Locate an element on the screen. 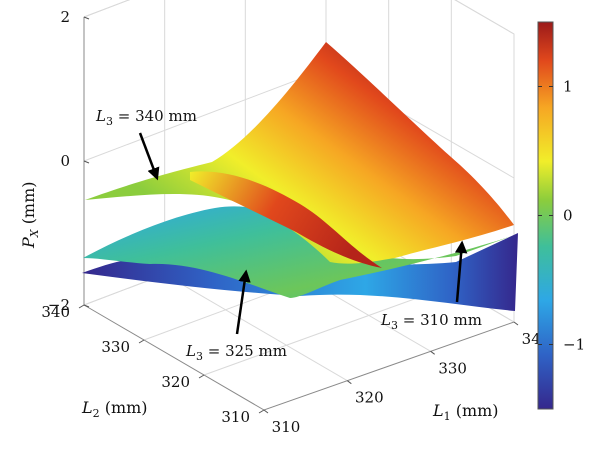  z-axis-label: PX (mm) is located at coordinates (30, 215).